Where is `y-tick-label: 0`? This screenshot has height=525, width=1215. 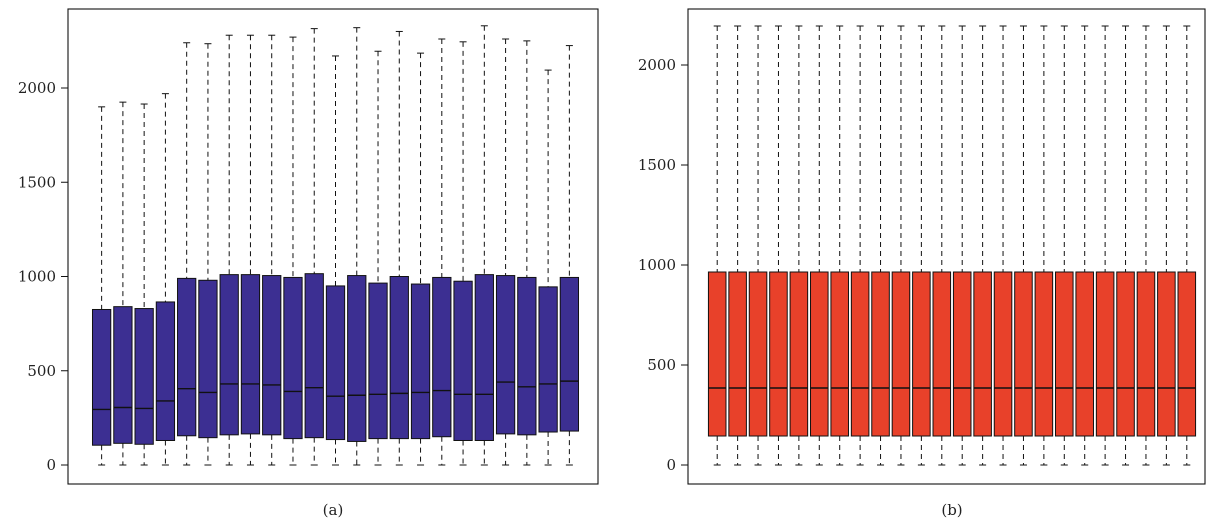
y-tick-label: 0 is located at coordinates (671, 465).